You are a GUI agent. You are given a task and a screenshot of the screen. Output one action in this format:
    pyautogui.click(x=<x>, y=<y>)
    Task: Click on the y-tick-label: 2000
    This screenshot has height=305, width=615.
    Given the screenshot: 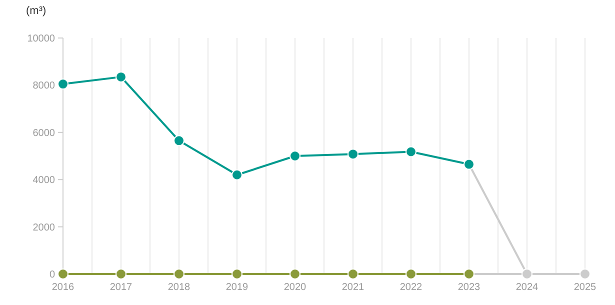 What is the action you would take?
    pyautogui.click(x=44, y=228)
    